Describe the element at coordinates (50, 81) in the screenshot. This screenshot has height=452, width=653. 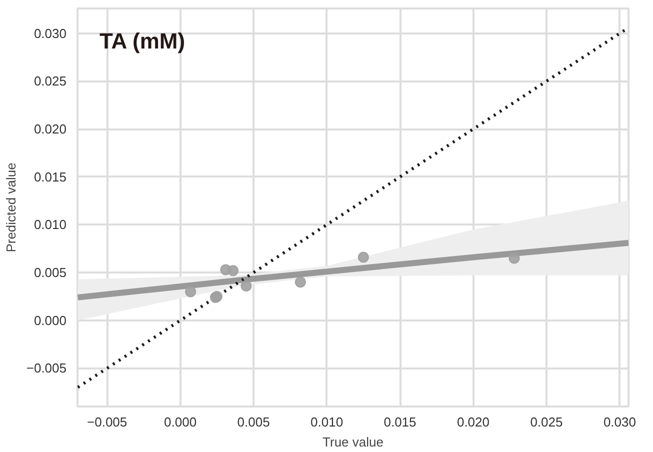
I see `y-tick-label: 0.025` at that location.